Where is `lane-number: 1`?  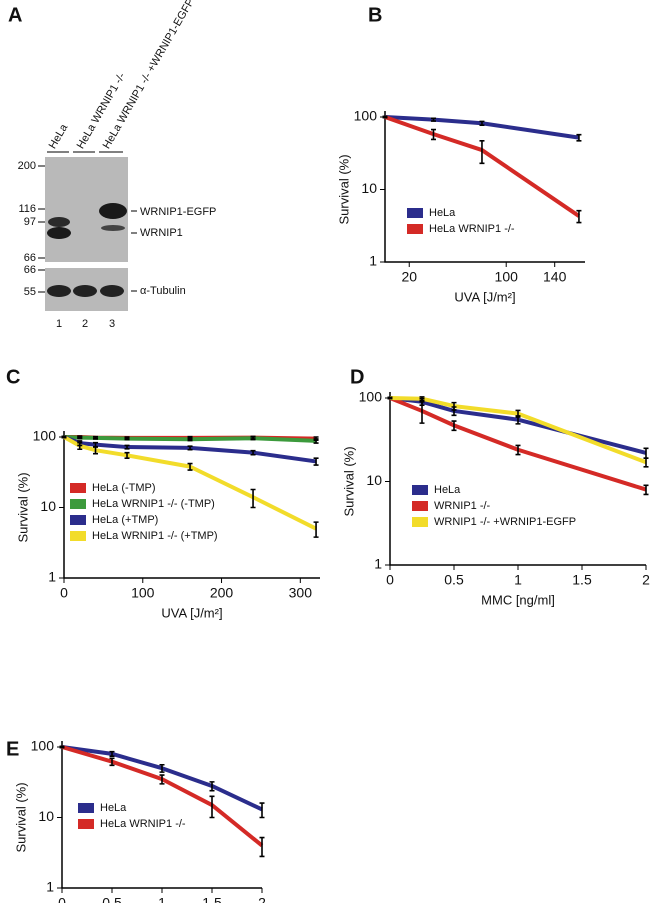
lane-number: 1 is located at coordinates (59, 324).